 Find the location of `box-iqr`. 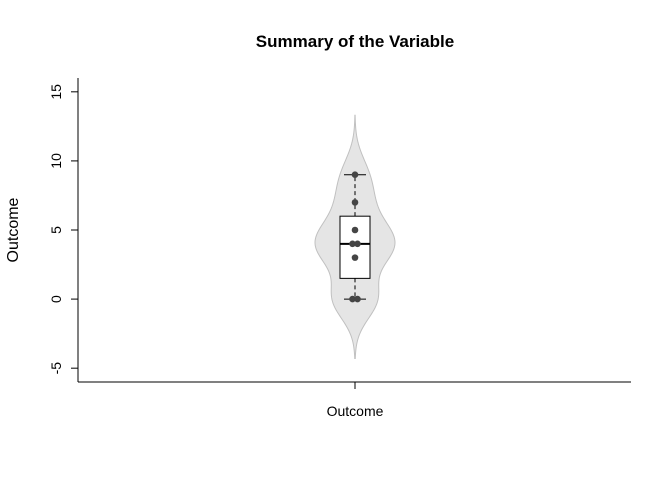

box-iqr is located at coordinates (355, 247).